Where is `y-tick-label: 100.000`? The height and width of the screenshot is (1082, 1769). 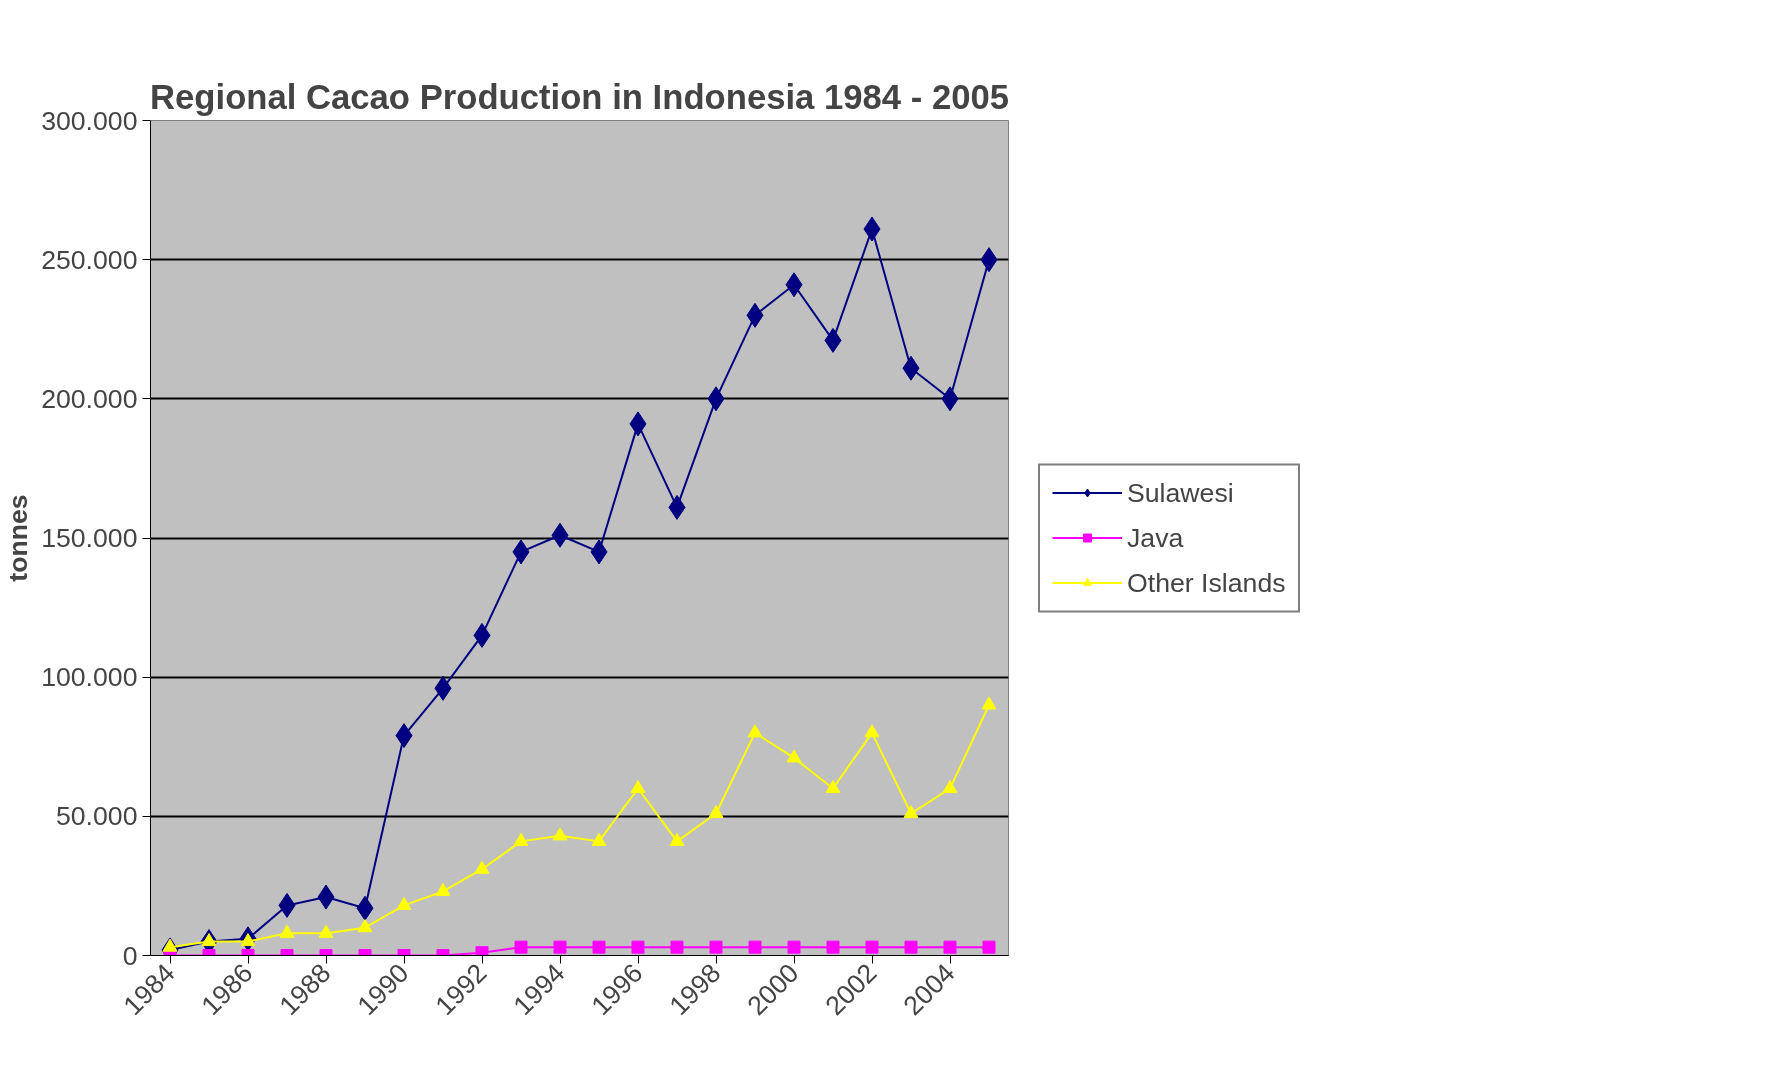
y-tick-label: 100.000 is located at coordinates (89, 677).